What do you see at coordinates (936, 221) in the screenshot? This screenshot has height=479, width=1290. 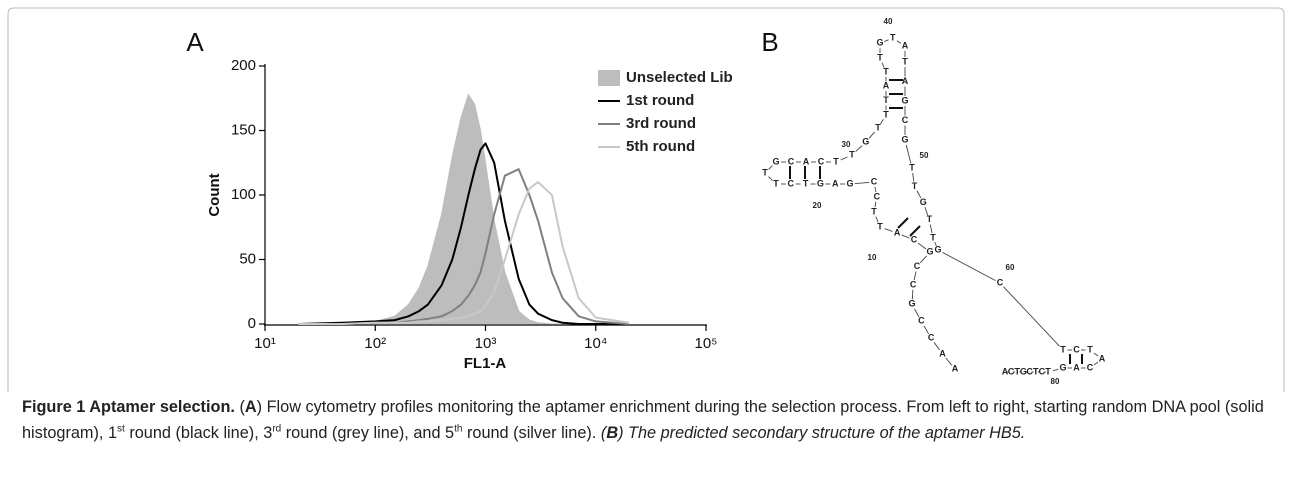 I see `base-pairs` at bounding box center [936, 221].